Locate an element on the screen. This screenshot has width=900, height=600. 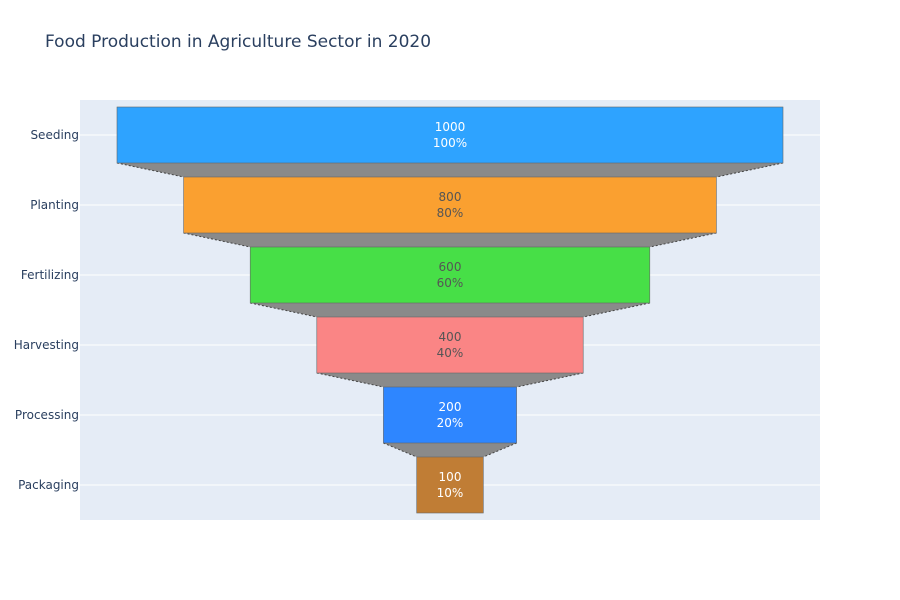
bar-percent-label: 80% is located at coordinates (450, 213).